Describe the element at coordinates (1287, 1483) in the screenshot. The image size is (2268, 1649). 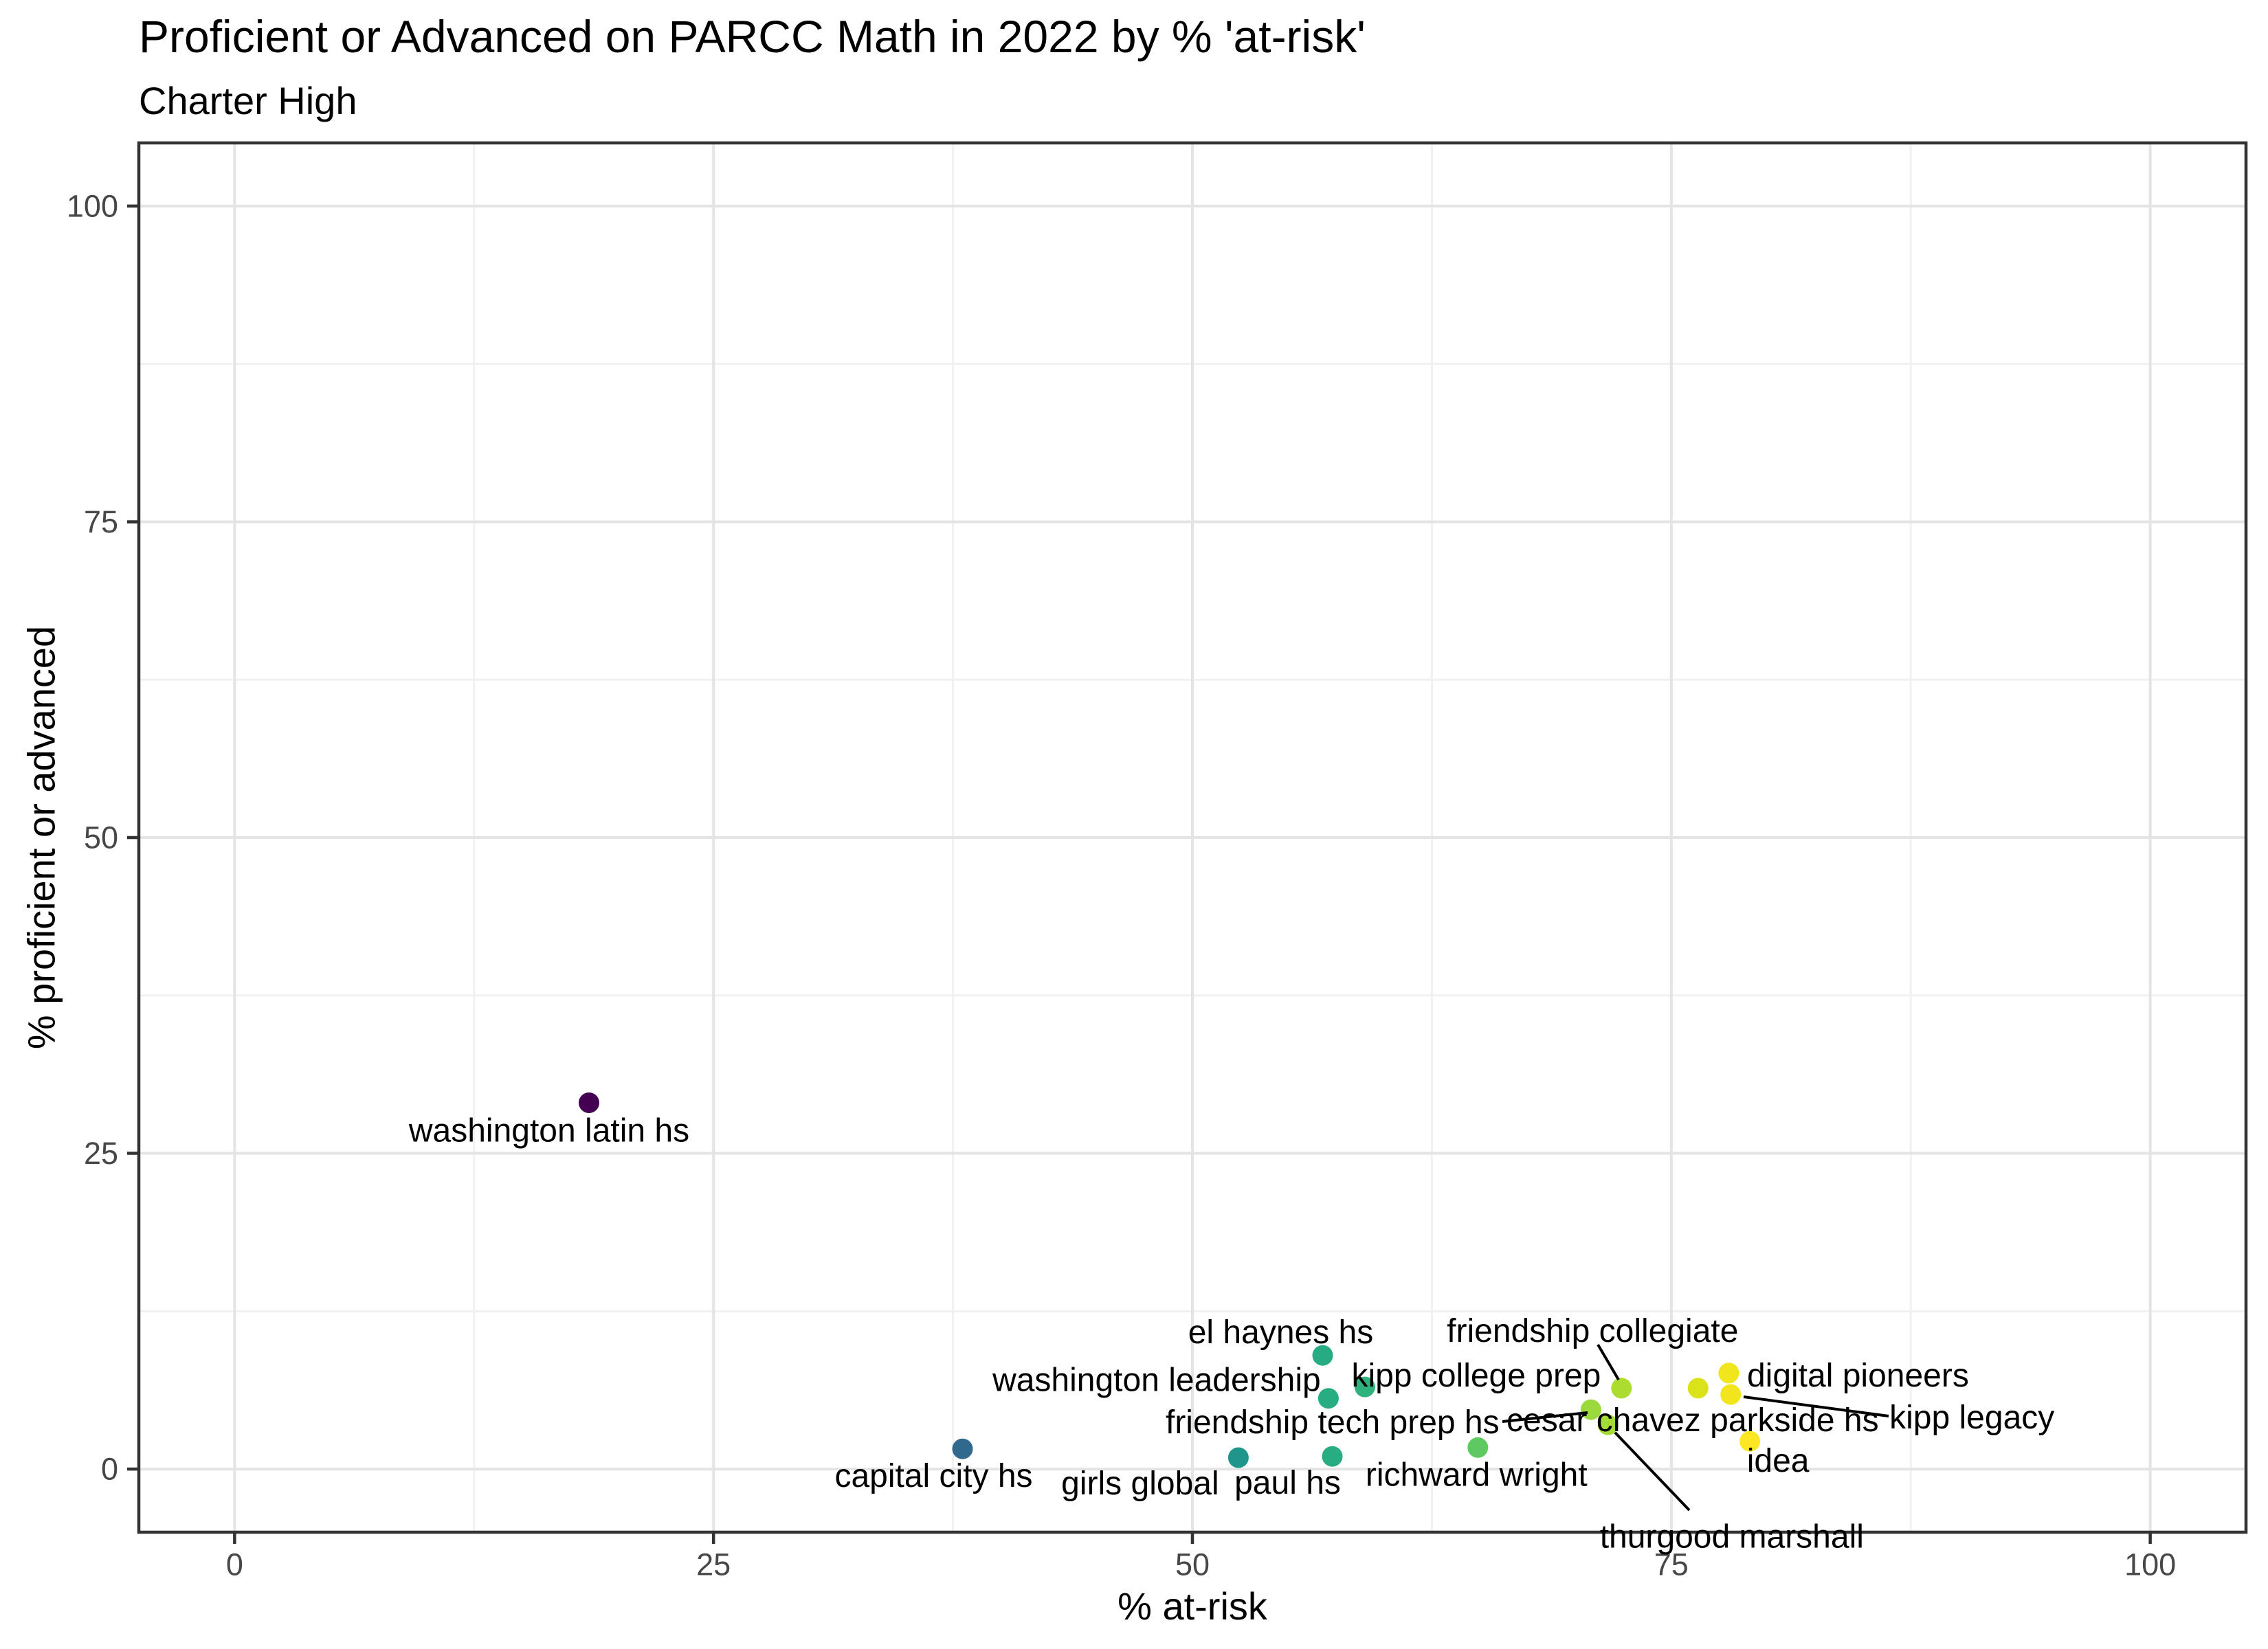
I see `point-label-paul-hs: paul hs` at that location.